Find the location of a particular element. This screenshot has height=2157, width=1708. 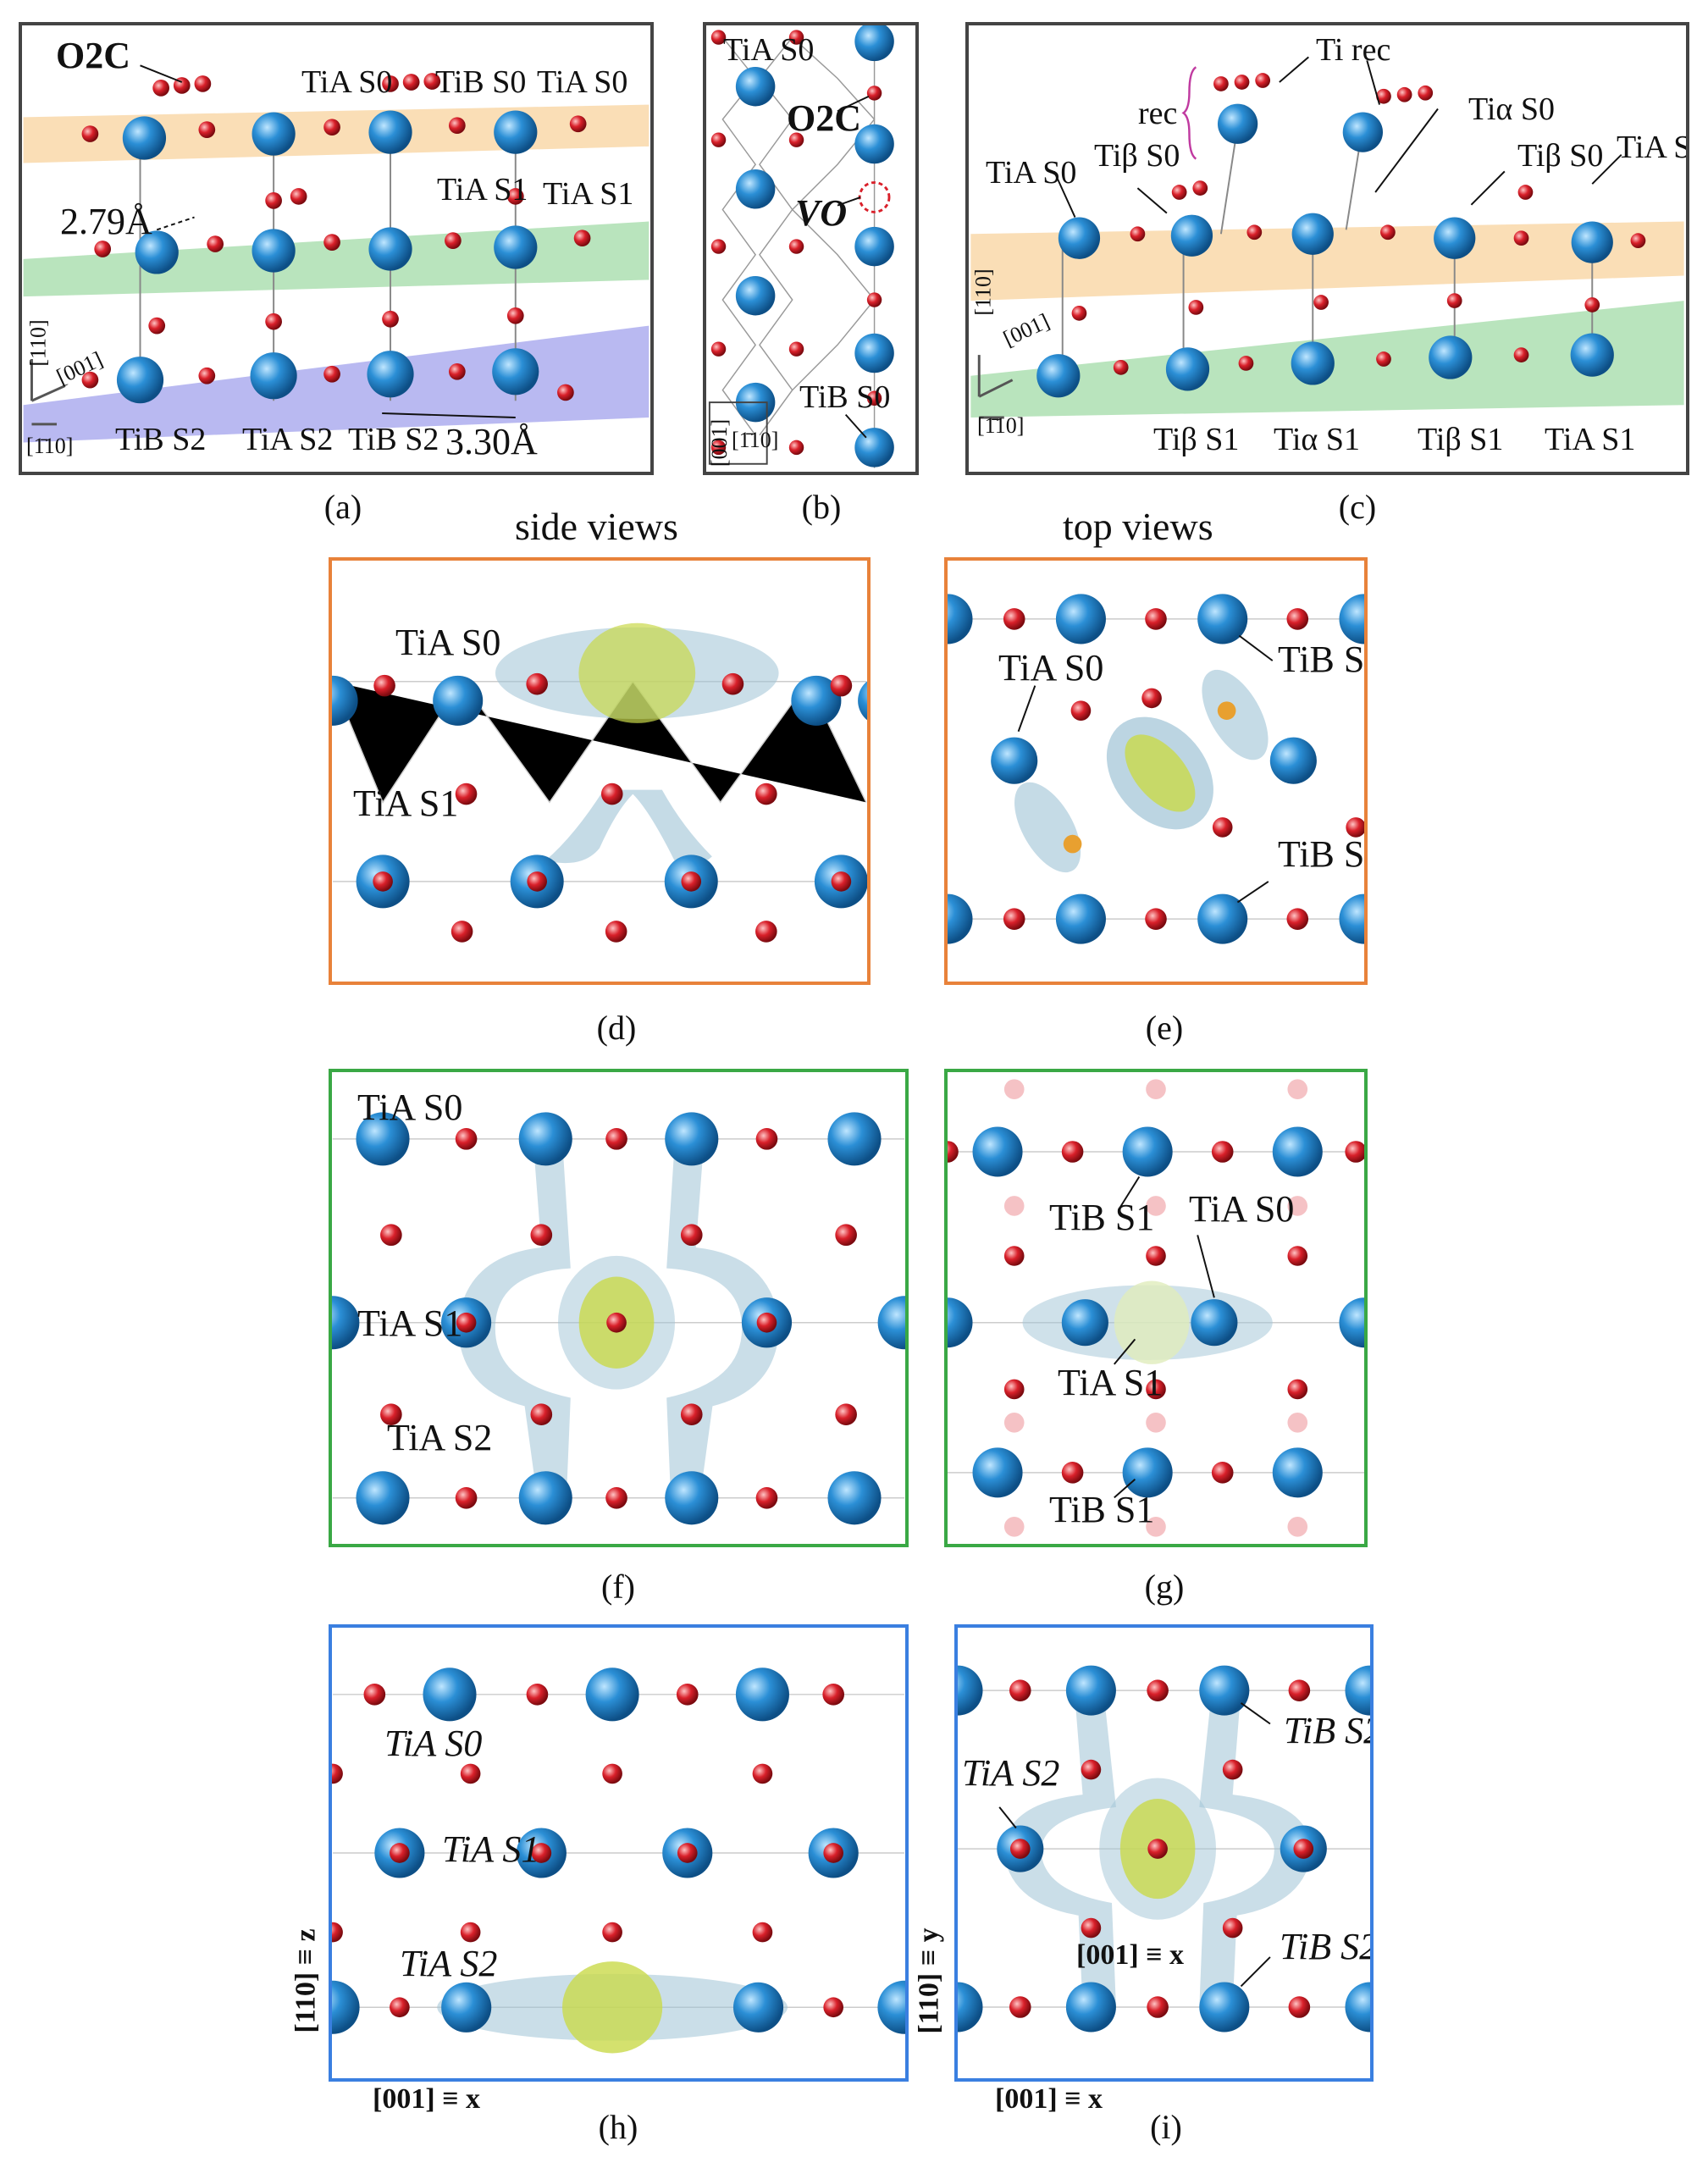

panel-i: TiB S2 TiA S2 [001] ≡ x TiB S2 is located at coordinates (1164, 1853).